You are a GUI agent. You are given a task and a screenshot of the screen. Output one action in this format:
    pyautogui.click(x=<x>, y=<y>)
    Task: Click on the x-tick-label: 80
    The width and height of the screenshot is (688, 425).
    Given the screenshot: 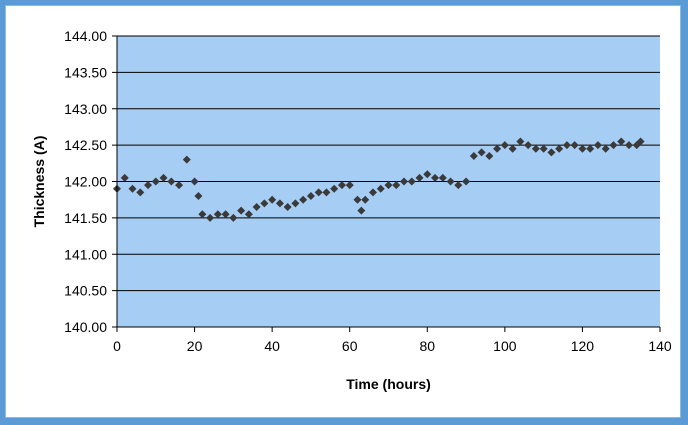 What is the action you would take?
    pyautogui.click(x=427, y=346)
    